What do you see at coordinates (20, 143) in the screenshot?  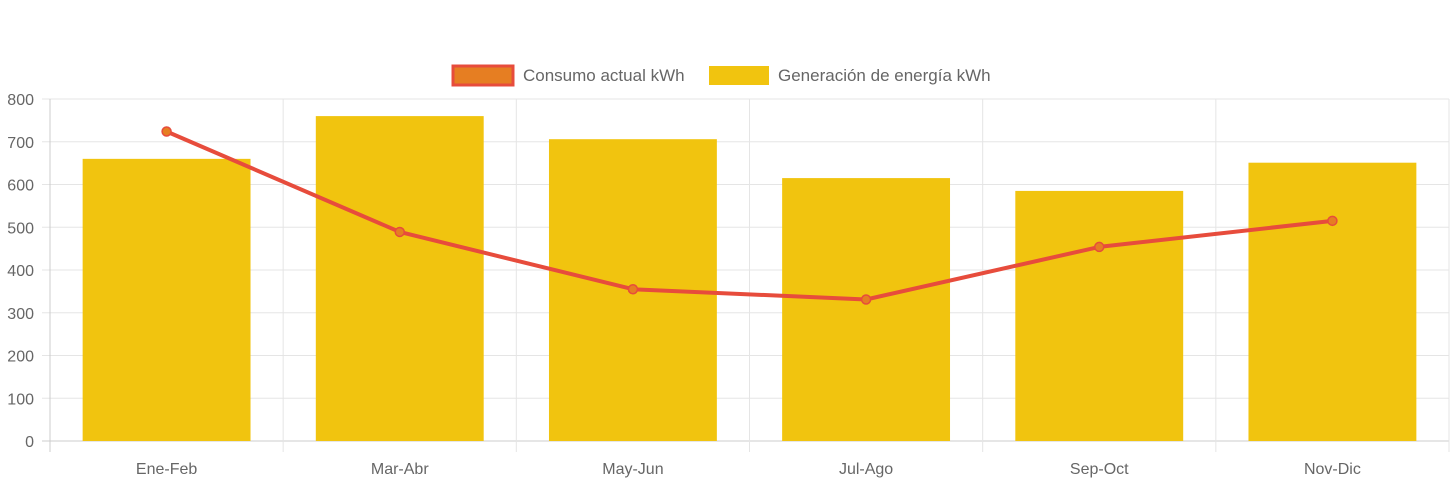 I see `y-tick-label: 700` at bounding box center [20, 143].